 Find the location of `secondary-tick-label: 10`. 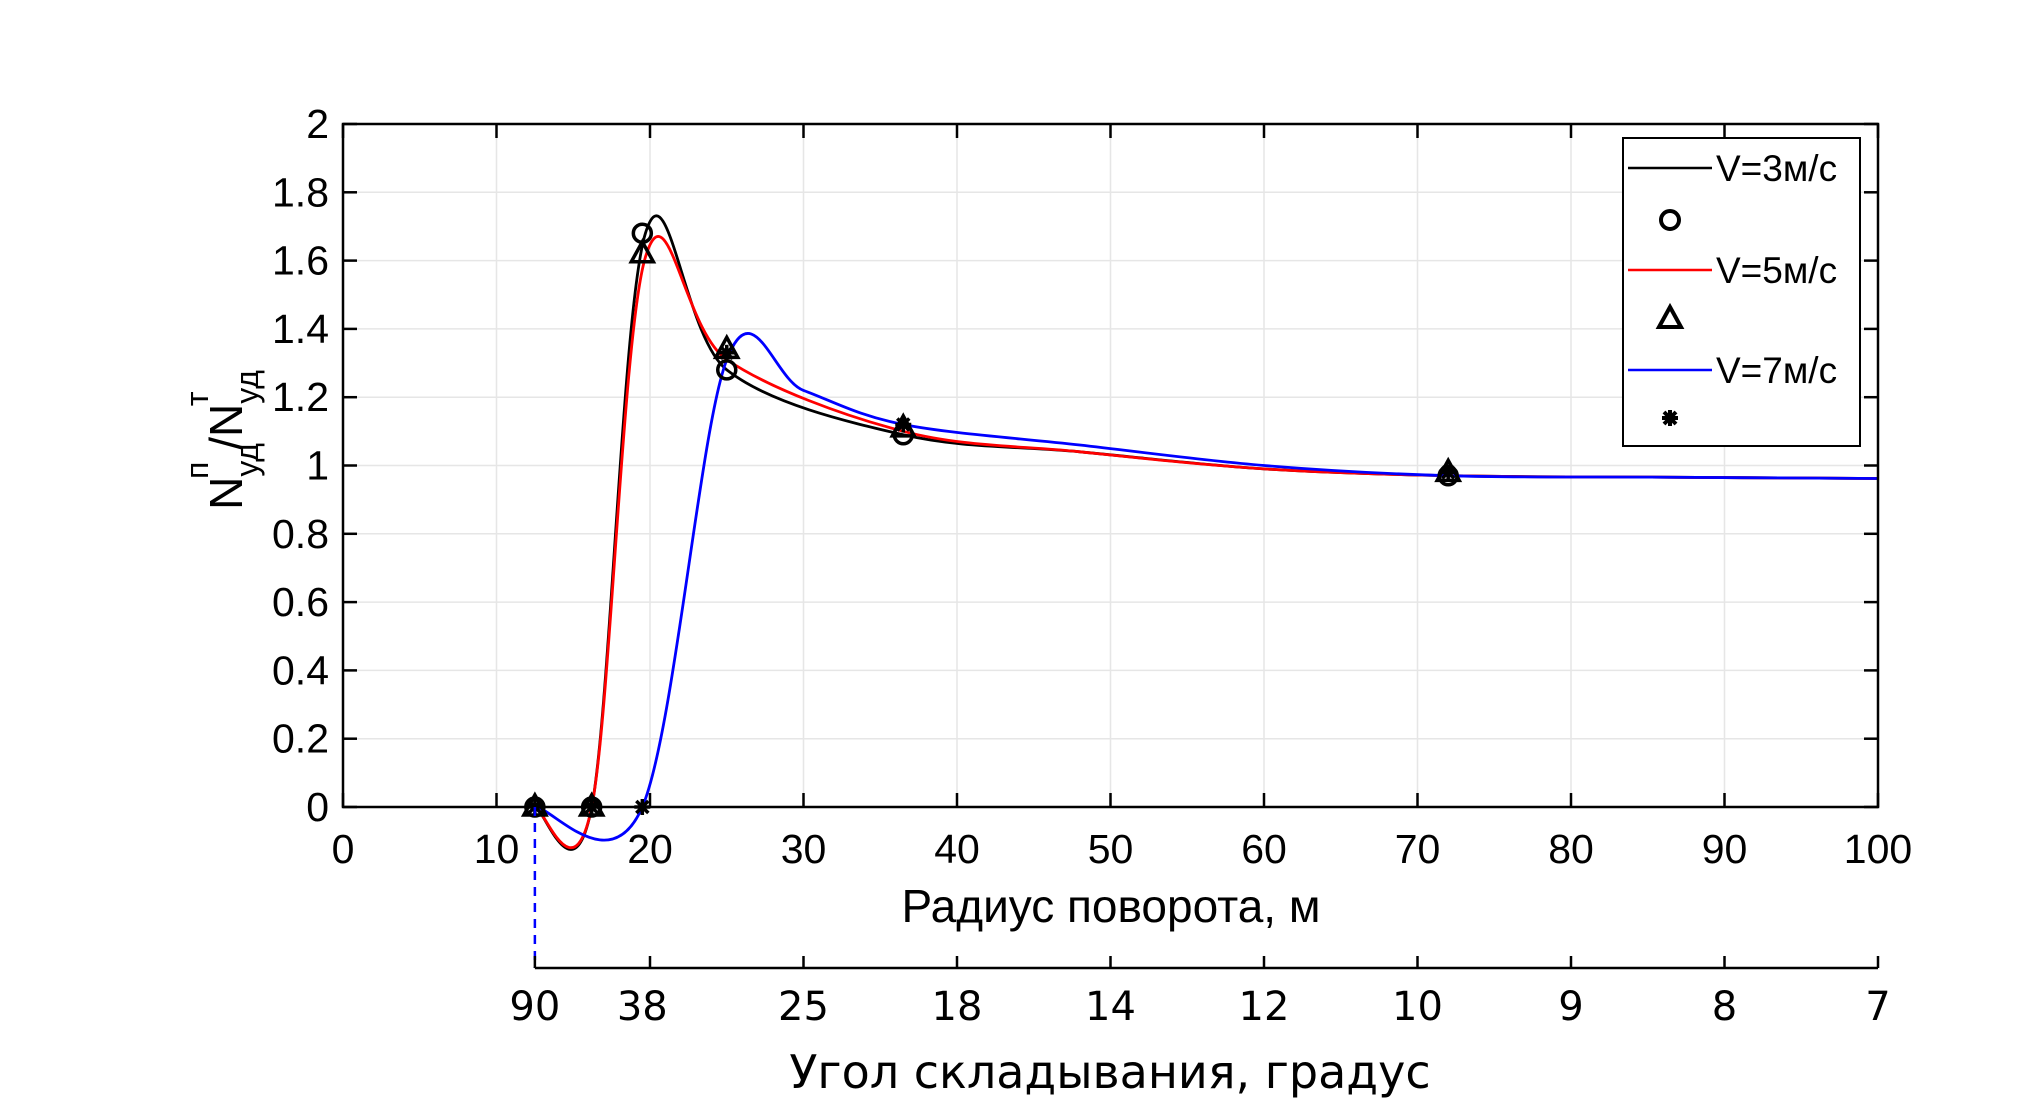

secondary-tick-label: 10 is located at coordinates (1417, 1007).